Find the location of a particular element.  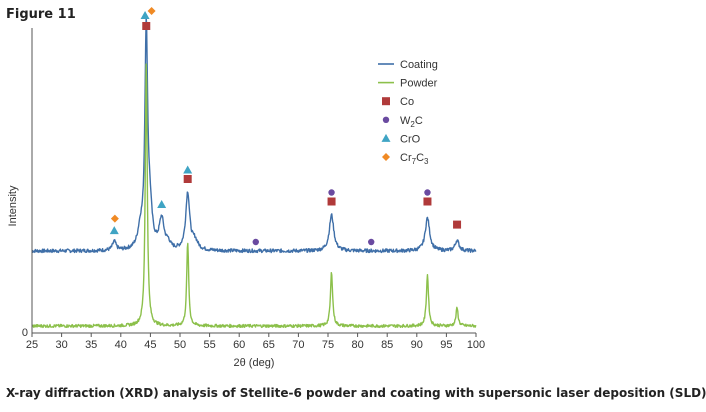

x-tick-label: 55 is located at coordinates (209, 345).